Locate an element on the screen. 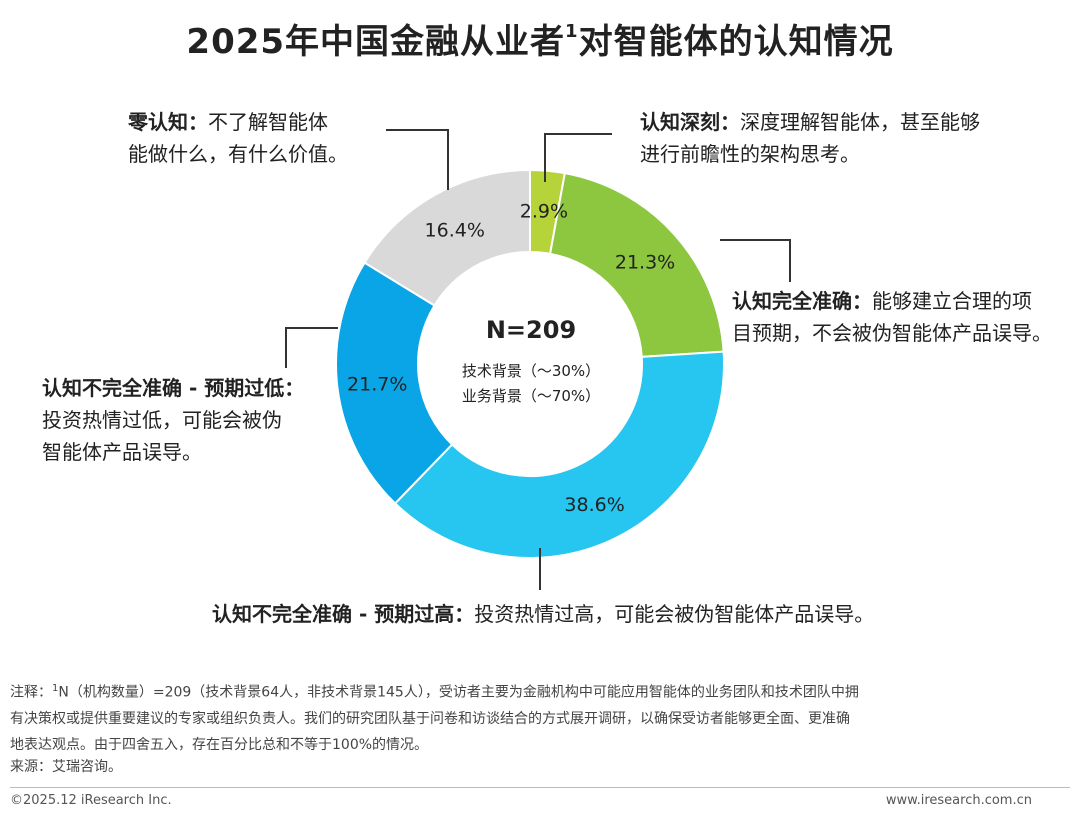  leader-line-full is located at coordinates (755, 260).